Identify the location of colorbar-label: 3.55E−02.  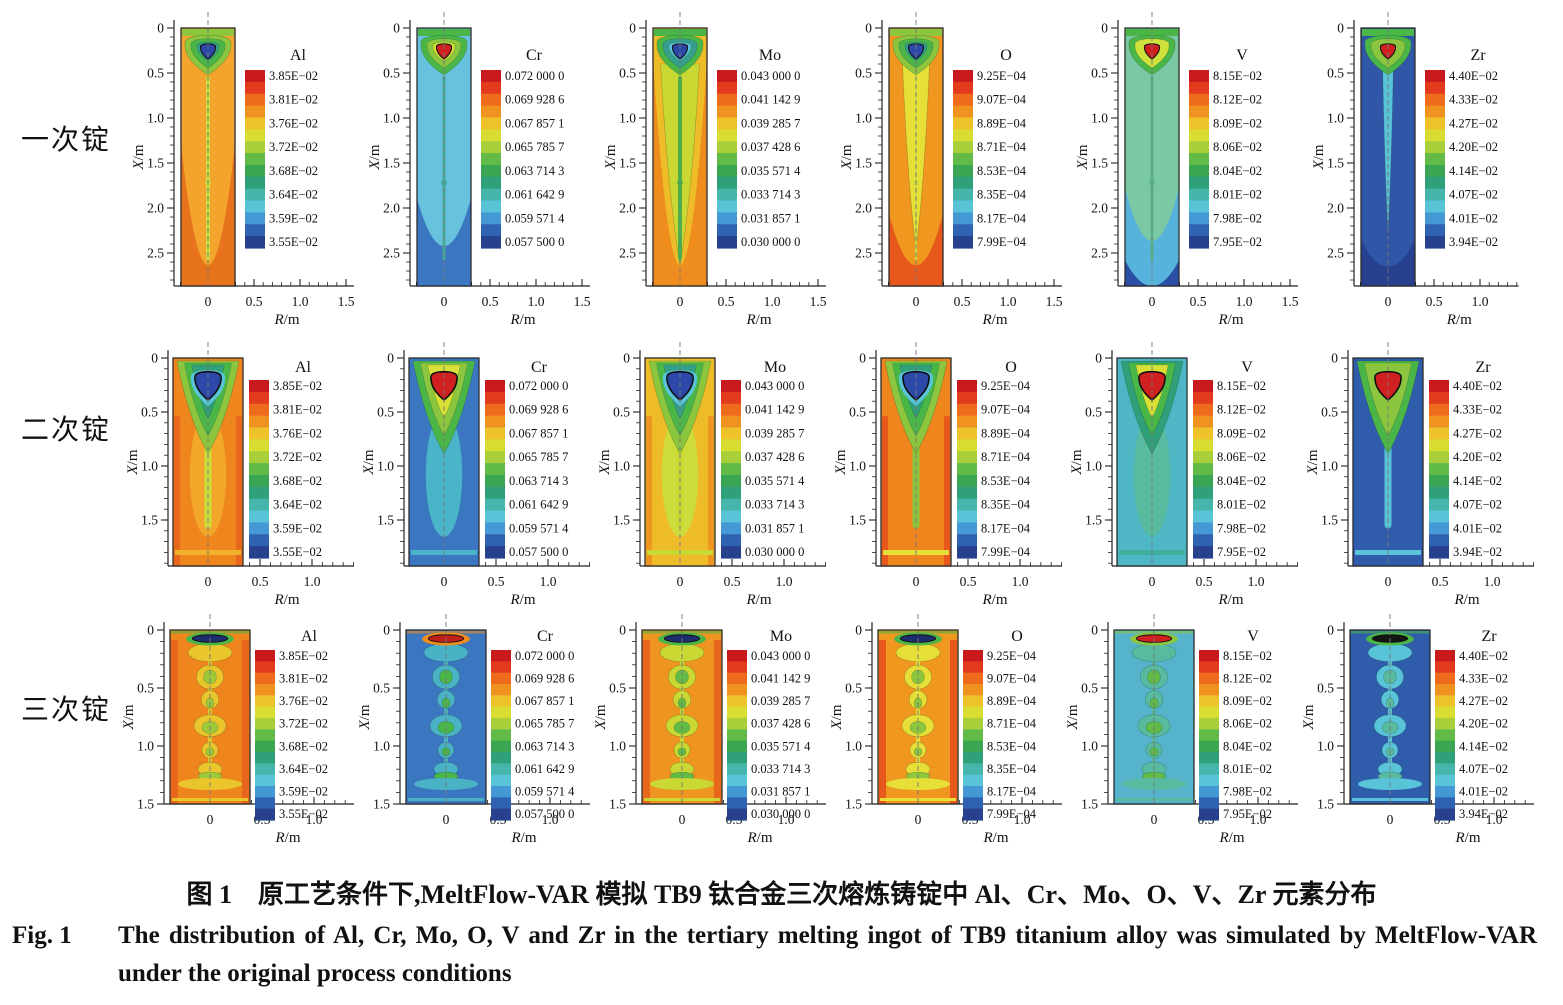
(303, 814).